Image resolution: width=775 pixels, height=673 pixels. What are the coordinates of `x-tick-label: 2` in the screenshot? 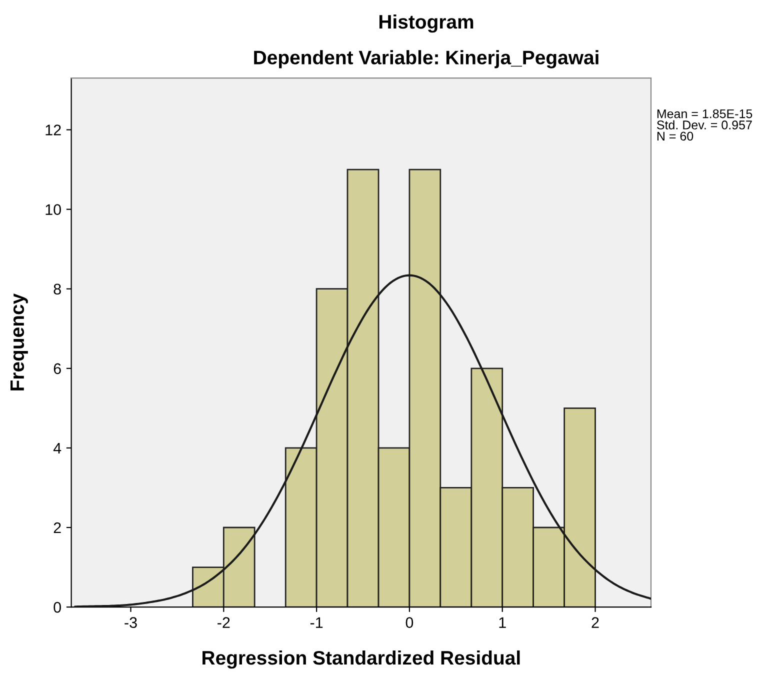 It's located at (595, 622).